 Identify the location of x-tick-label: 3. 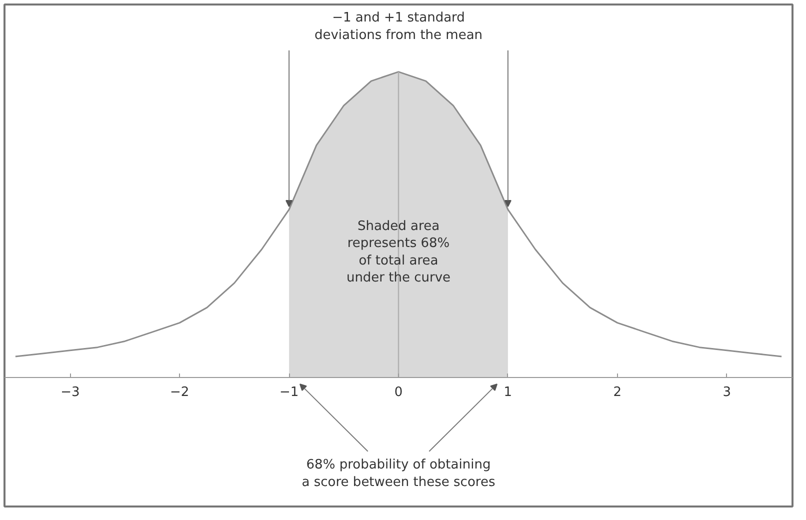
(726, 392).